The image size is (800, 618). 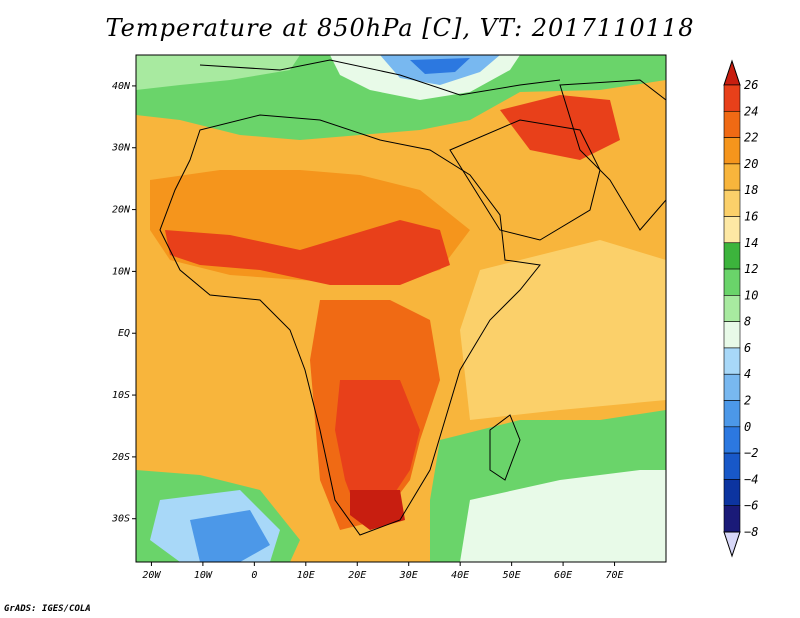 I want to click on lon-tick-label: 40E, so click(x=460, y=575).